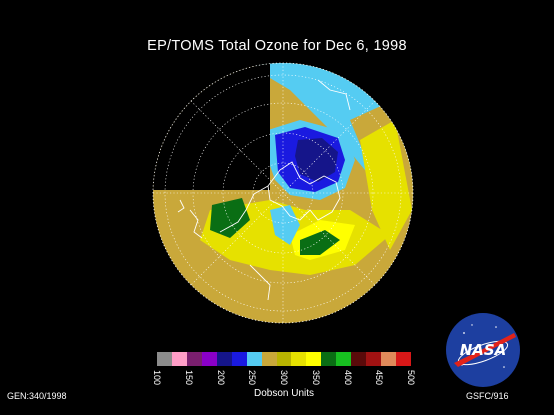 The width and height of the screenshot is (554, 415). I want to click on color-legend, so click(284, 359).